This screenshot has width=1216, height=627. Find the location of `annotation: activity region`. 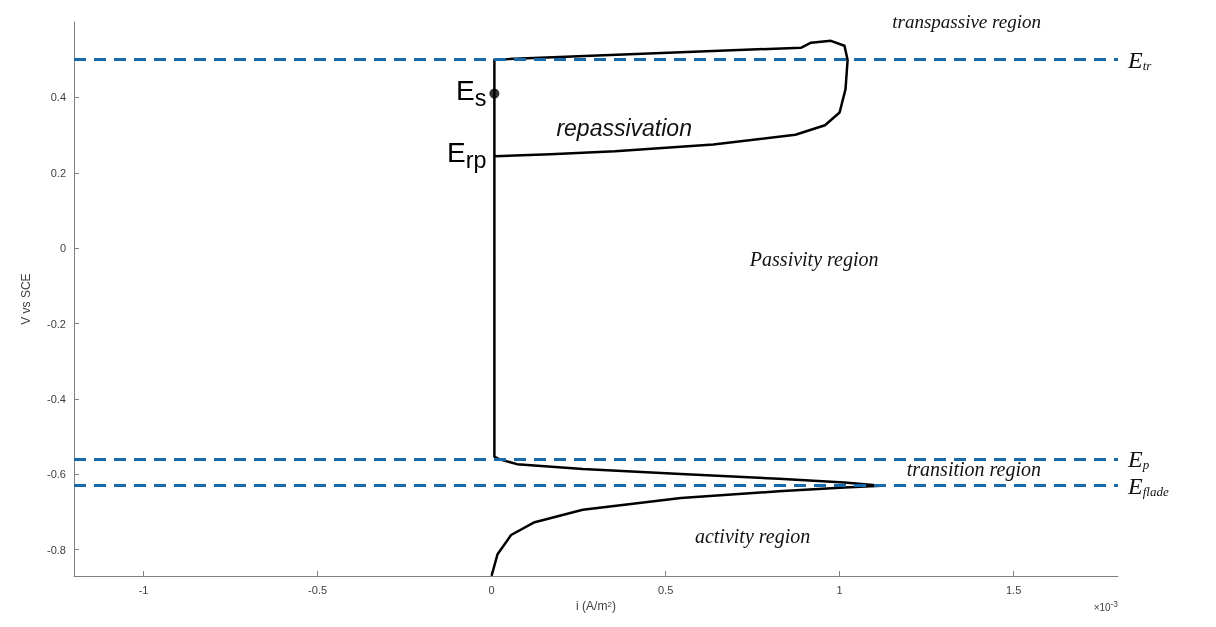

annotation: activity region is located at coordinates (752, 535).